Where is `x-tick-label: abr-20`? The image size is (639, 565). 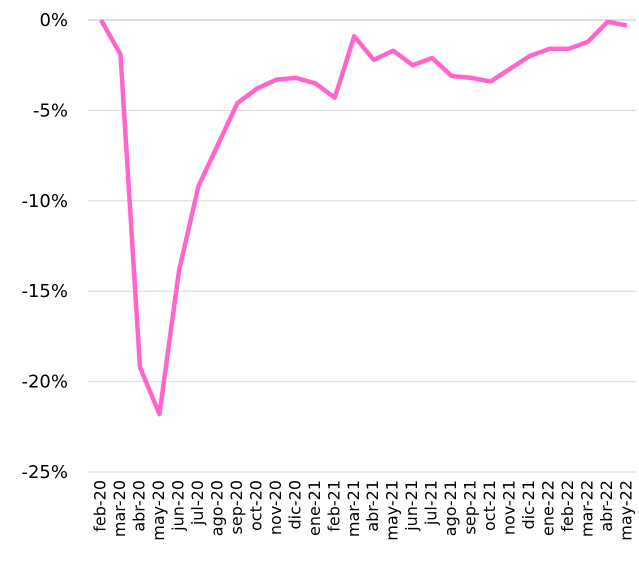
x-tick-label: abr-20 is located at coordinates (138, 506).